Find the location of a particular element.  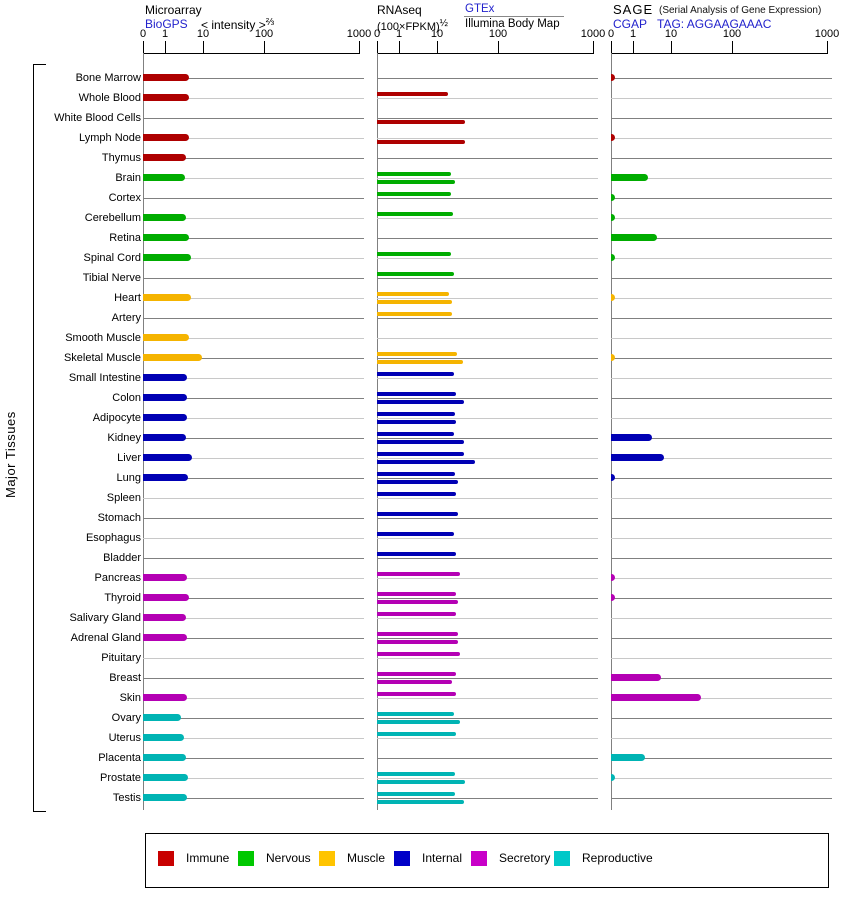

tissue-label: Placenta is located at coordinates (119, 758).